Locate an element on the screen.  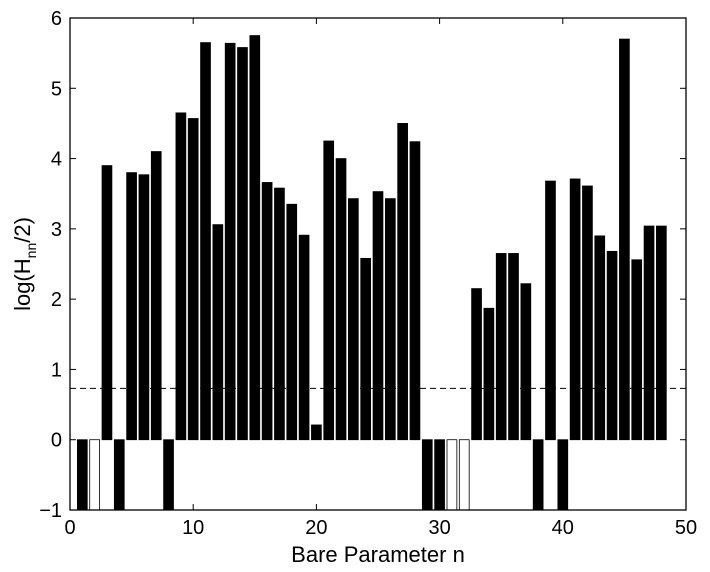
y-tick-label--1: −1 is located at coordinates (50, 511).